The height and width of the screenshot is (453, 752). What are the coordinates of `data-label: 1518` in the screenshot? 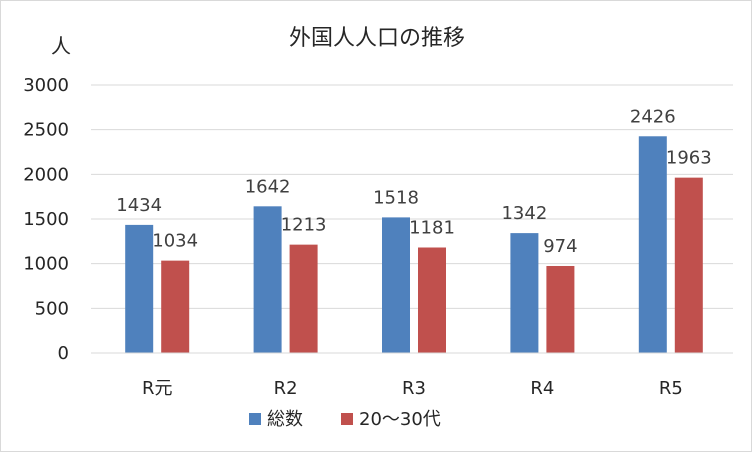 It's located at (396, 197).